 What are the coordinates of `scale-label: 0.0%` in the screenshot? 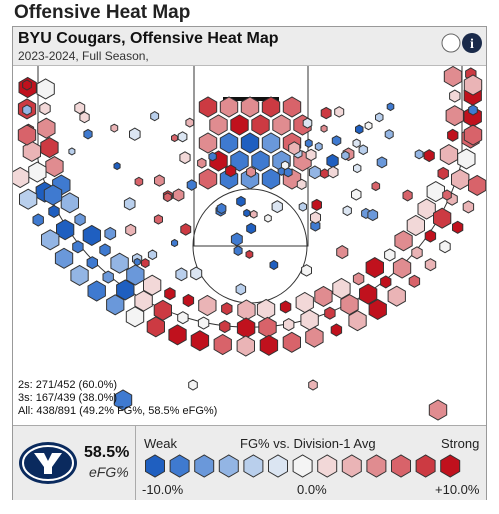 It's located at (312, 489).